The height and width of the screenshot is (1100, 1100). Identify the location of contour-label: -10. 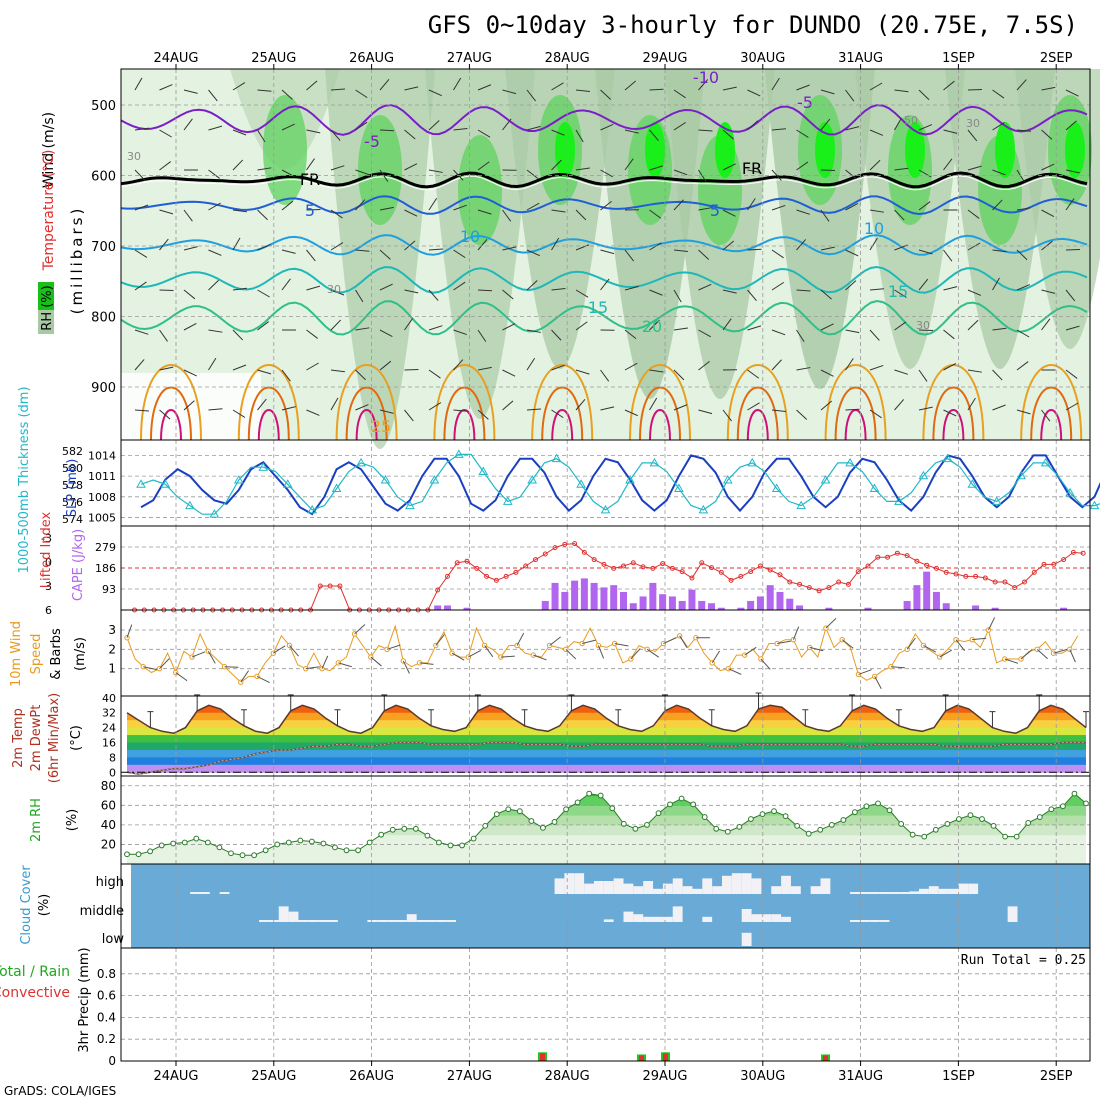
(706, 77).